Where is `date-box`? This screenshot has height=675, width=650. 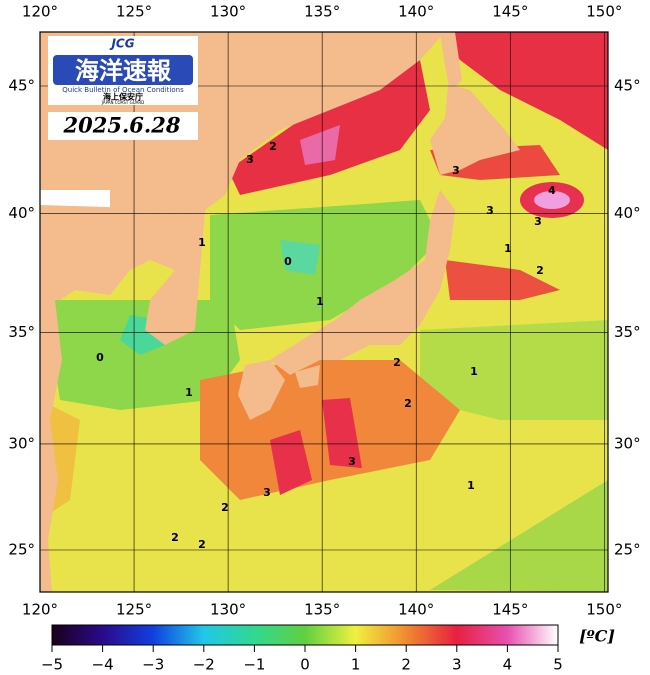 date-box is located at coordinates (123, 126).